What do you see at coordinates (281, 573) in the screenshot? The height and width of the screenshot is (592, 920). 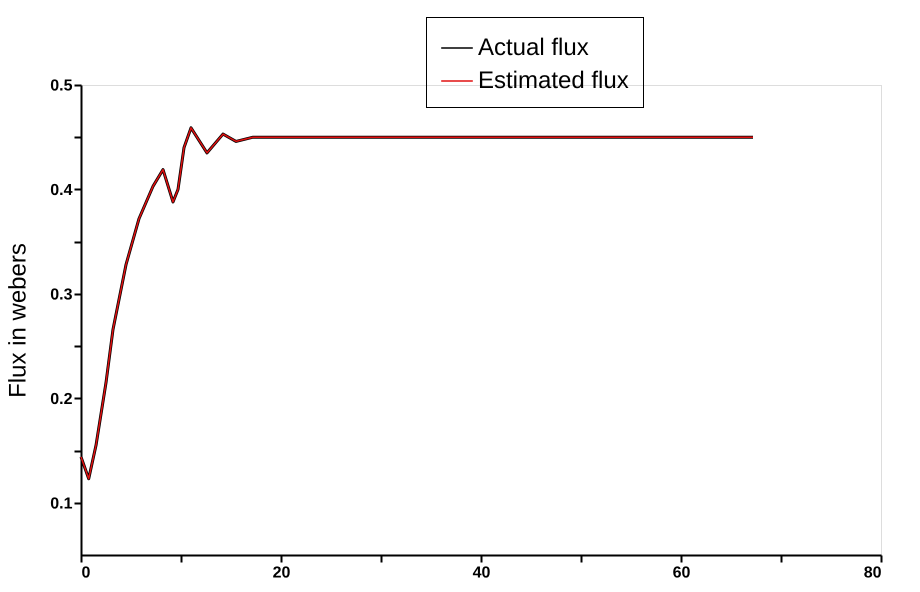 I see `x-tick-label: 20` at bounding box center [281, 573].